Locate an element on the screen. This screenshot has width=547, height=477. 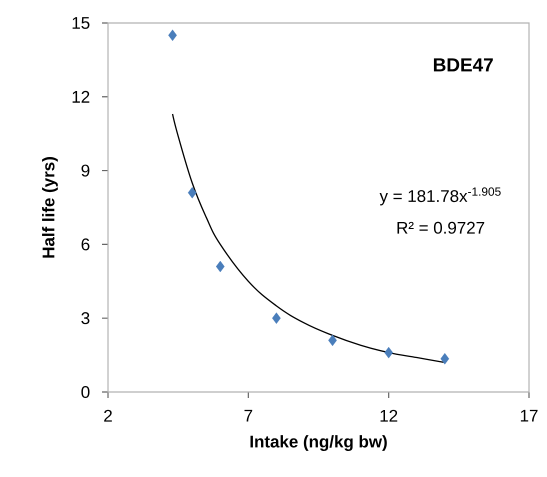
y-tick-label: 0 is located at coordinates (85, 392).